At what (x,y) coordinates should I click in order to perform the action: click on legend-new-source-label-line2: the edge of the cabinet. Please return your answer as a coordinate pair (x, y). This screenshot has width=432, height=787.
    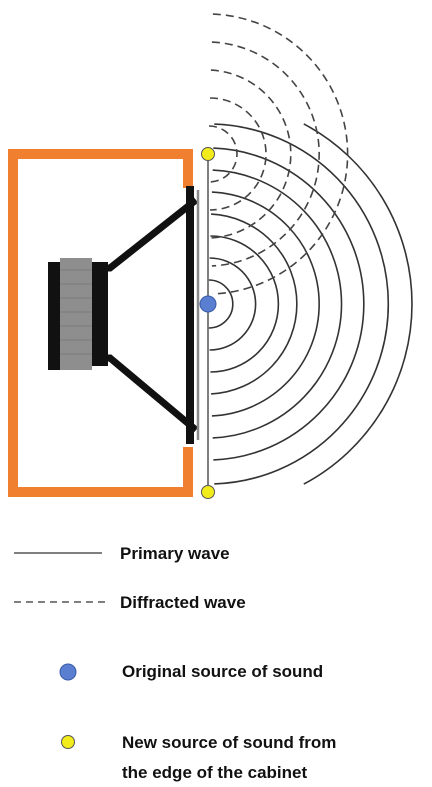
    Looking at the image, I should click on (214, 772).